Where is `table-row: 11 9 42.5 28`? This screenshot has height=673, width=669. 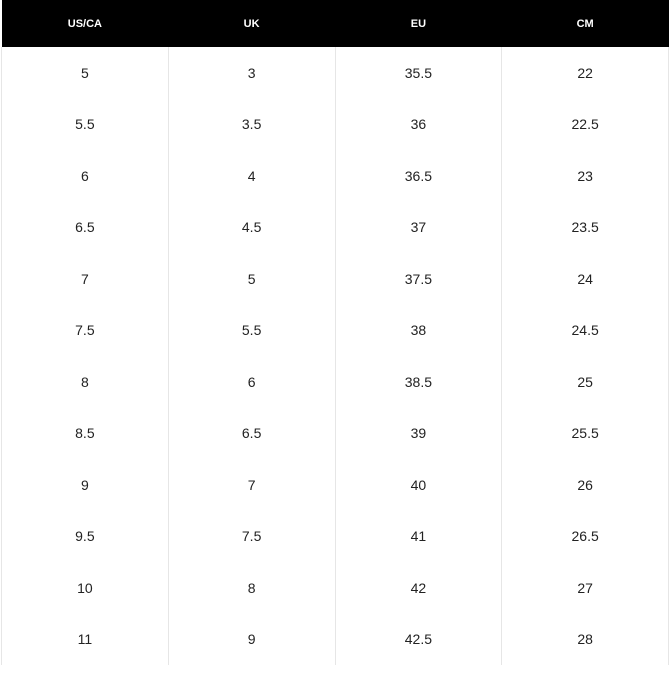
table-row: 11 9 42.5 28 is located at coordinates (335, 639).